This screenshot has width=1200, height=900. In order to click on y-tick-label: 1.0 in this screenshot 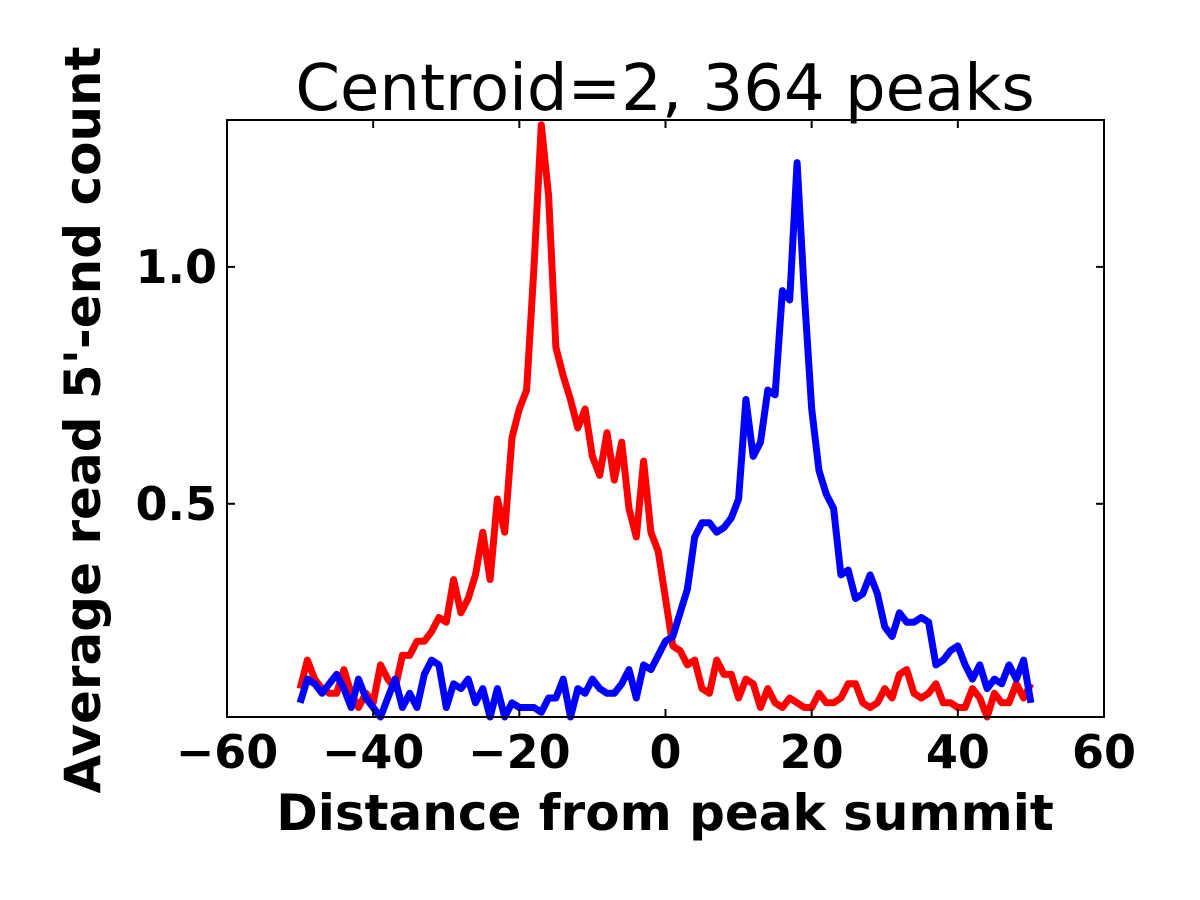, I will do `click(177, 267)`.